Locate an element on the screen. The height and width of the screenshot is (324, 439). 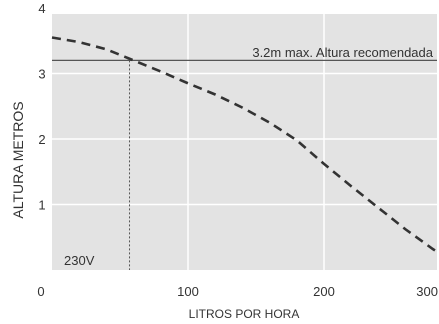
y-tick-label: 3 is located at coordinates (41, 74).